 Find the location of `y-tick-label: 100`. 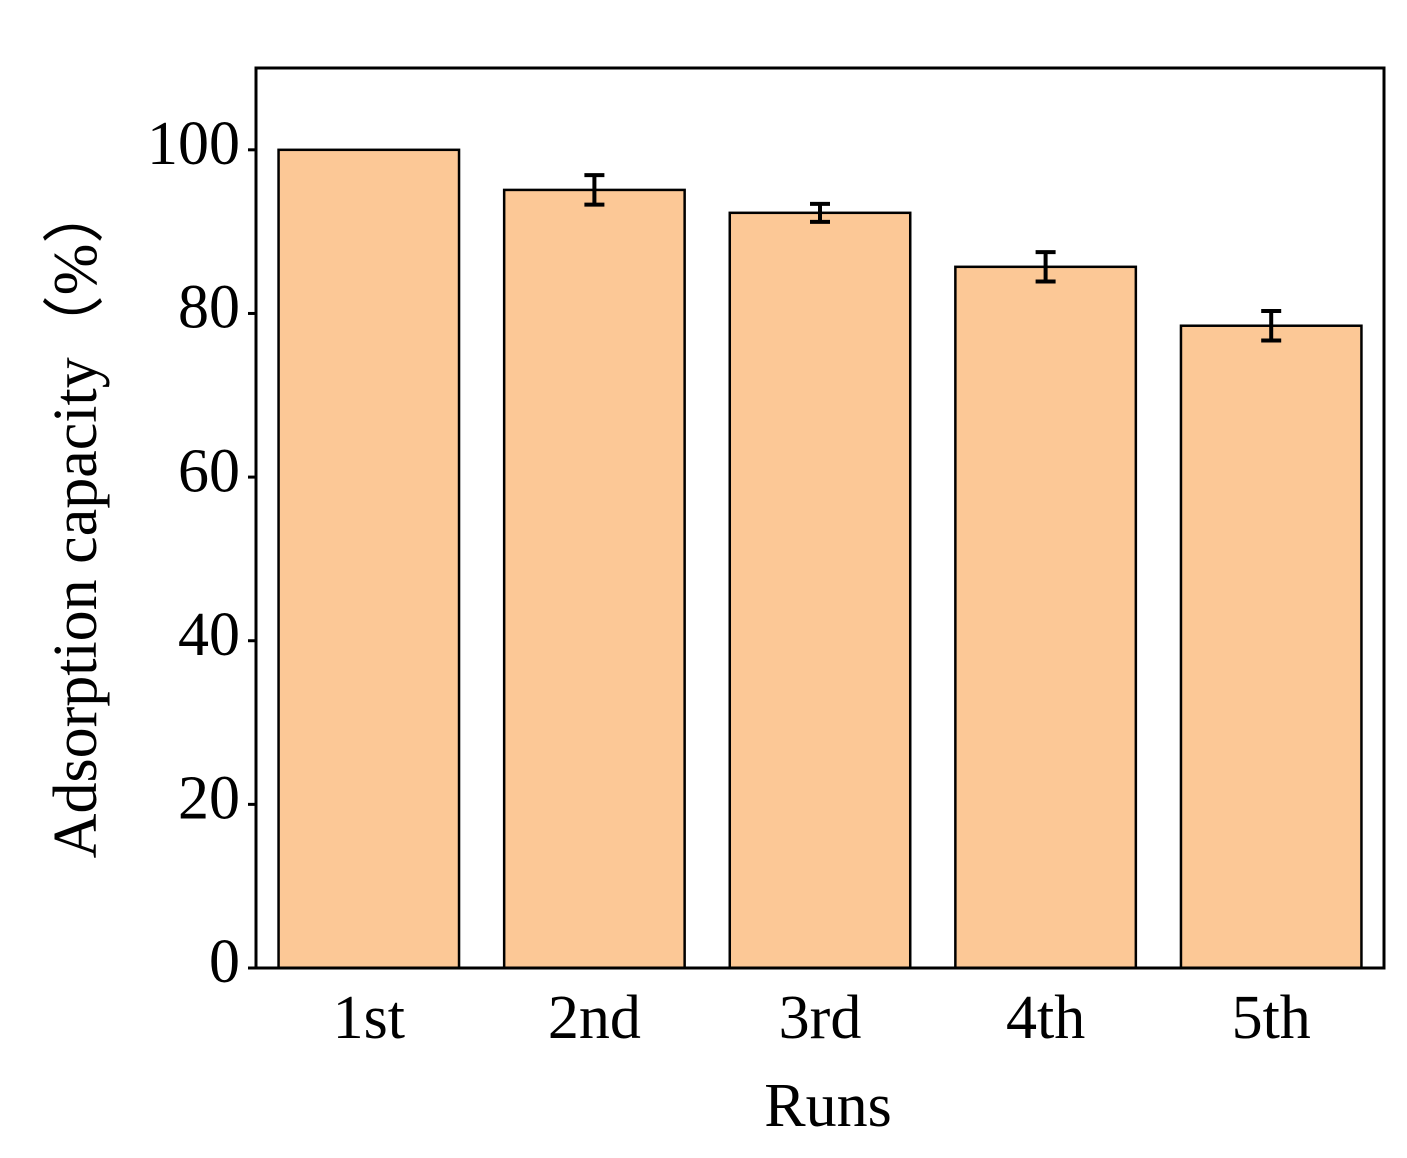

y-tick-label: 100 is located at coordinates (193, 144).